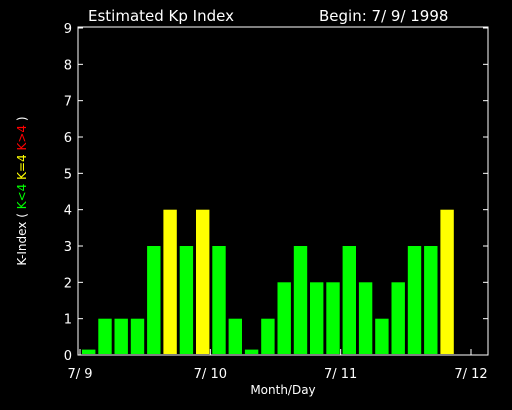 The width and height of the screenshot is (512, 410). What do you see at coordinates (210, 374) in the screenshot?
I see `x-tick-label: 7/ 10` at bounding box center [210, 374].